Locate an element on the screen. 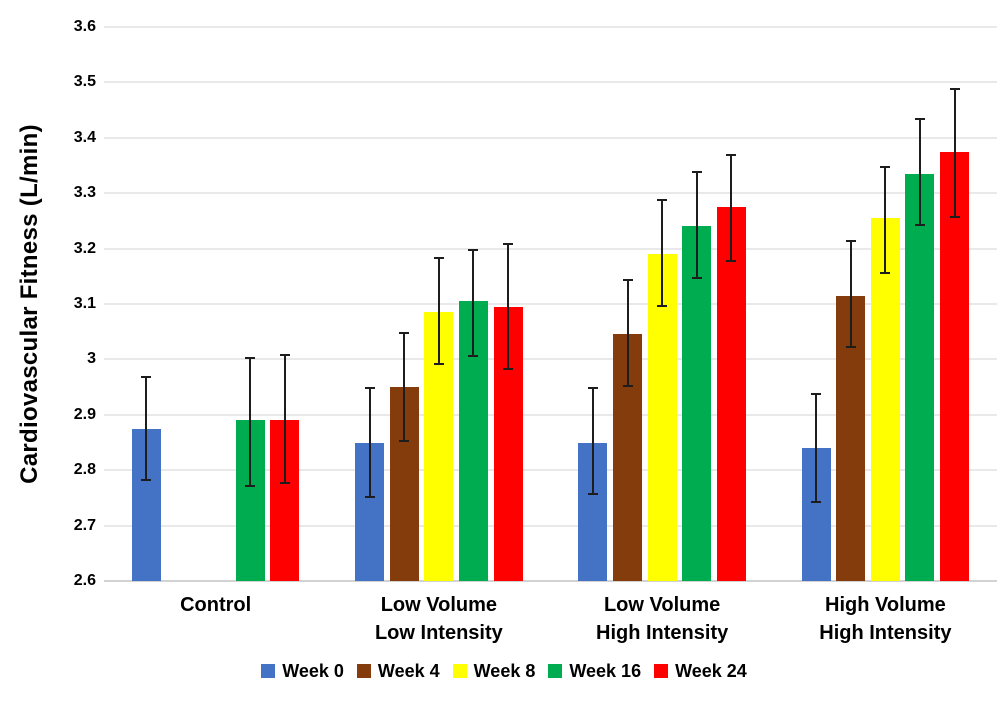 The width and height of the screenshot is (1008, 710). legend-label: Week 8 is located at coordinates (504, 671).